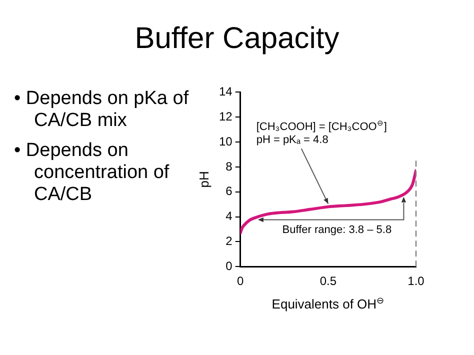  Describe the element at coordinates (204, 179) in the screenshot. I see `y-axis-title: pH` at that location.